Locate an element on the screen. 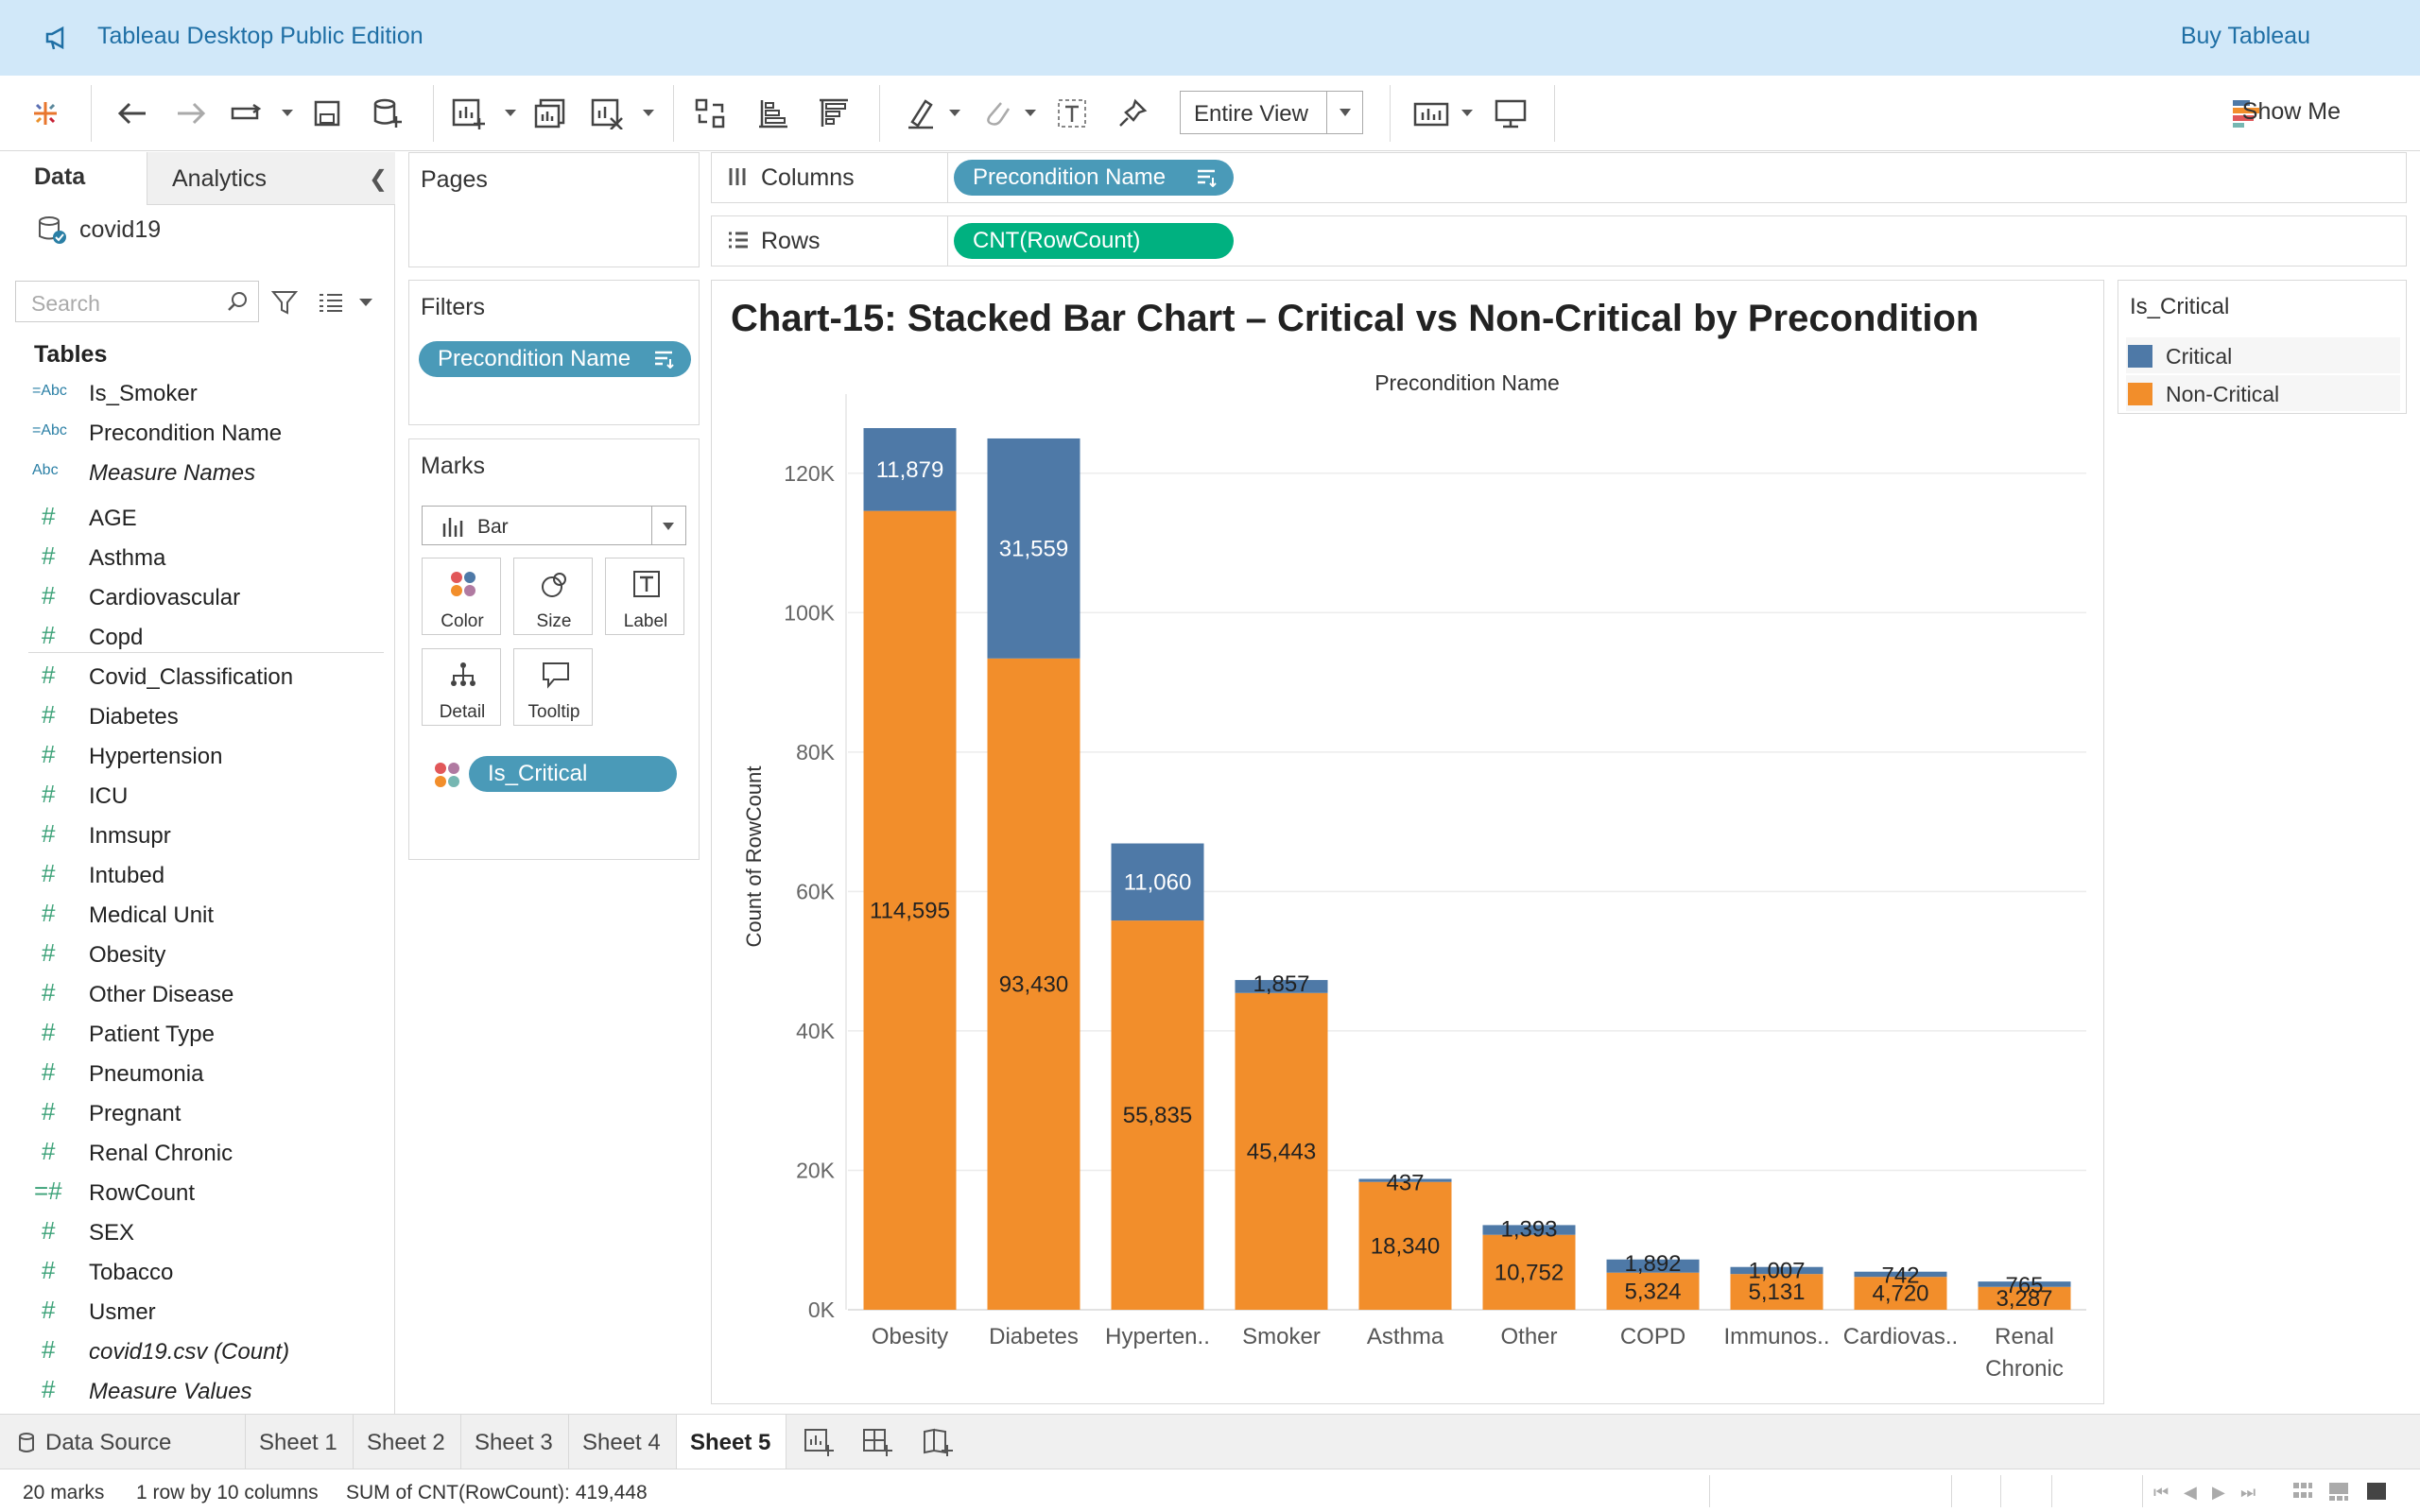 The width and height of the screenshot is (2420, 1512). color-button: Color is located at coordinates (462, 596).